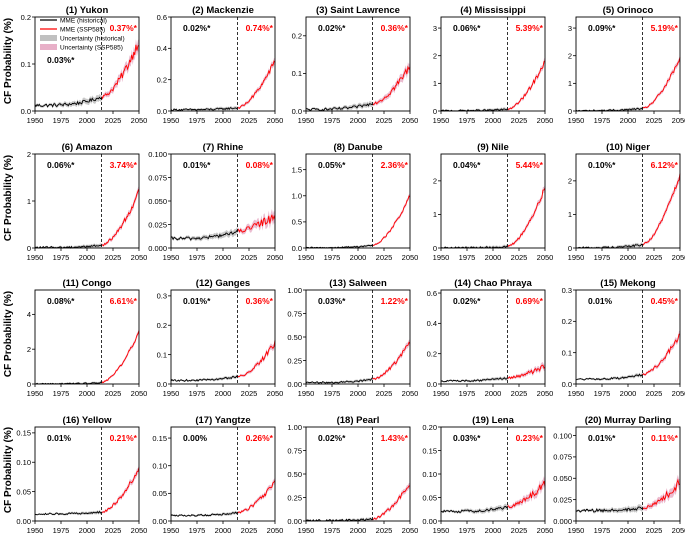 Image resolution: width=685 pixels, height=537 pixels. What do you see at coordinates (124, 165) in the screenshot?
I see `future-change-label: 3.74%*` at bounding box center [124, 165].